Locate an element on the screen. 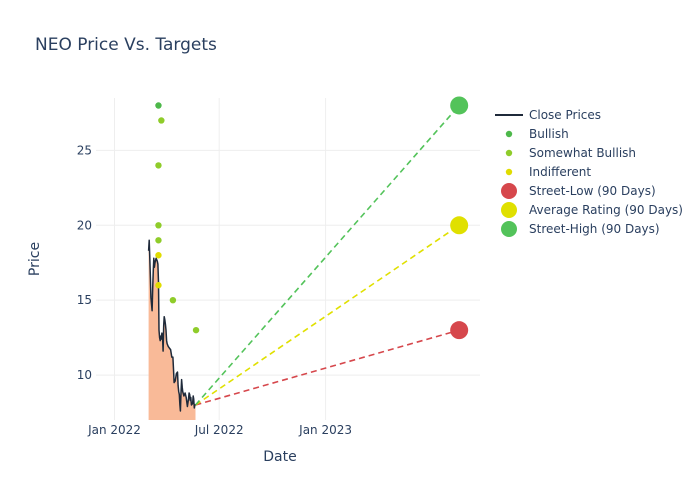 The width and height of the screenshot is (700, 504). legend-item-close-prices: Close Prices is located at coordinates (548, 115).